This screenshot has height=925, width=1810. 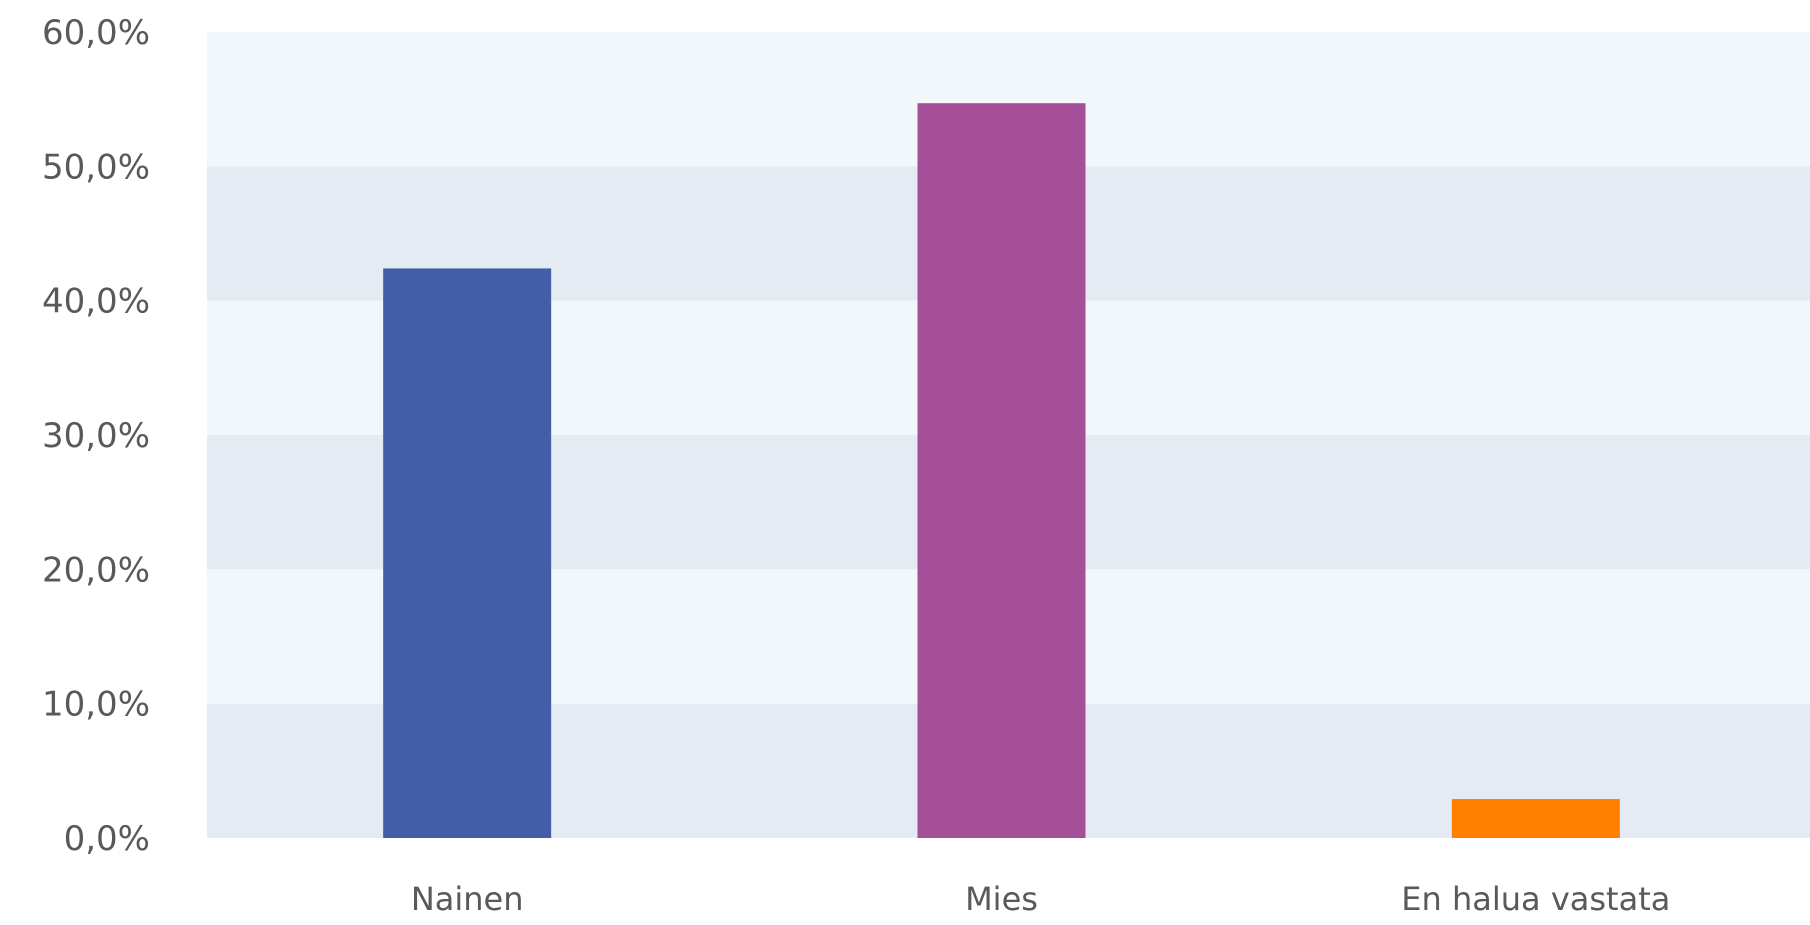 I want to click on y-tick-label: 30,0%, so click(x=96, y=436).